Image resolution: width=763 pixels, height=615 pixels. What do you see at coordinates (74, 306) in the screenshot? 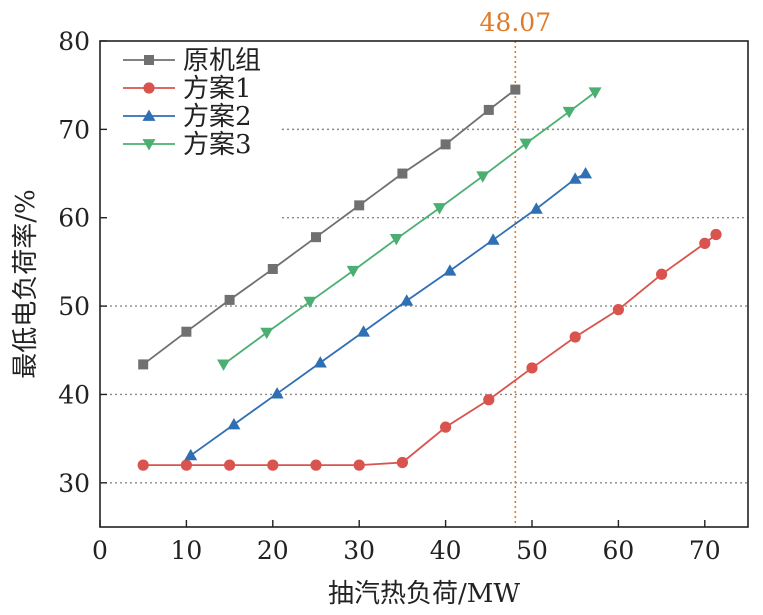
I see `y-tick-label-50: 50` at bounding box center [74, 306].